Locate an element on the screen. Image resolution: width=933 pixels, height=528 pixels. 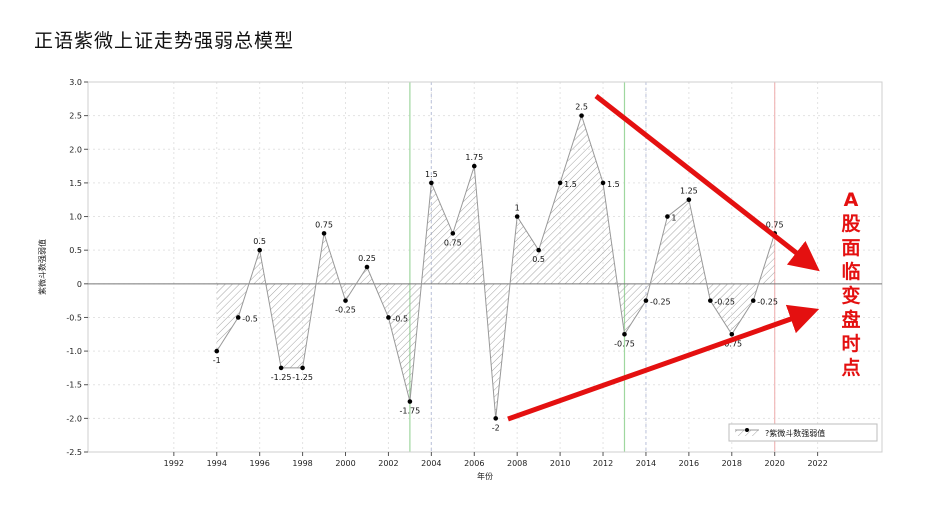
arrow-down is located at coordinates (707, 183).